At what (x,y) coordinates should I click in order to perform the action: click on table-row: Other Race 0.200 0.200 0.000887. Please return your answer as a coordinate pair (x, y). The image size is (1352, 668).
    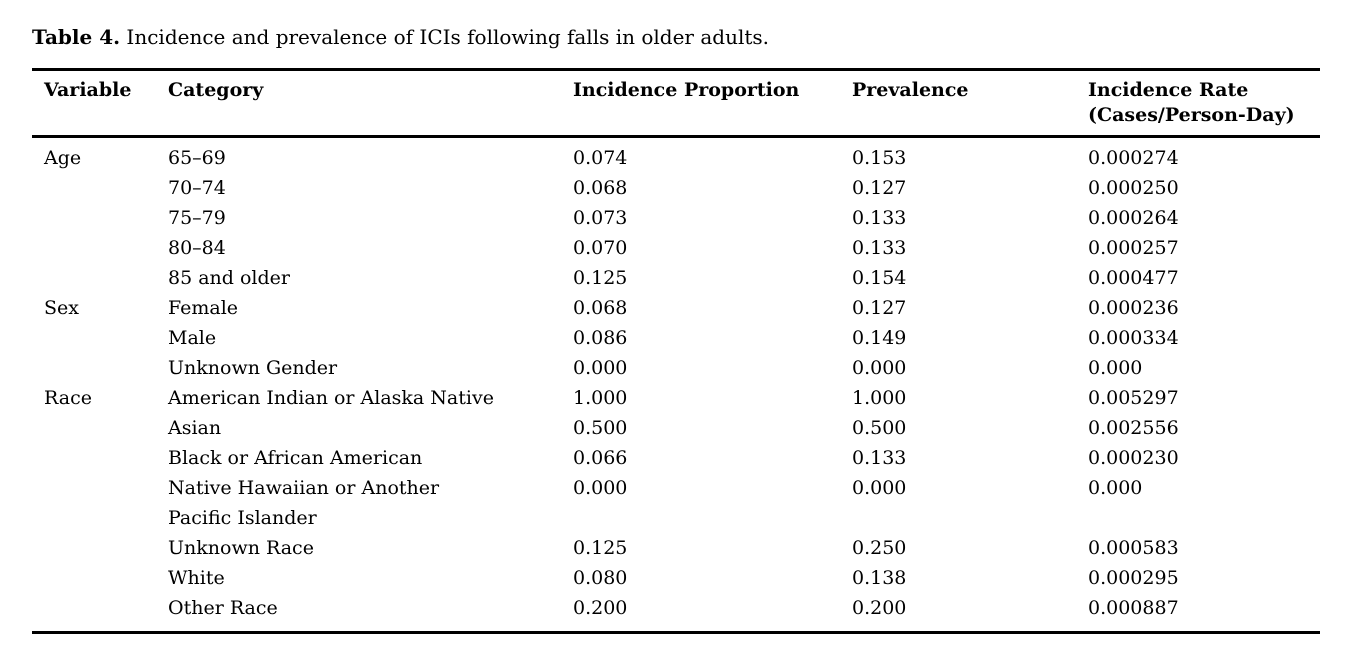
    Looking at the image, I should click on (676, 613).